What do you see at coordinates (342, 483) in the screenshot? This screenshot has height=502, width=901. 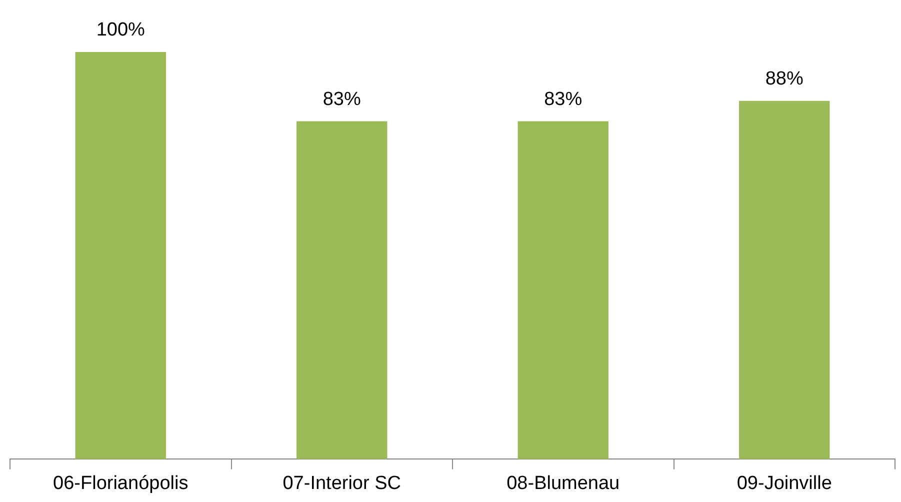 I see `x-tick-label: 07-Interior SC` at bounding box center [342, 483].